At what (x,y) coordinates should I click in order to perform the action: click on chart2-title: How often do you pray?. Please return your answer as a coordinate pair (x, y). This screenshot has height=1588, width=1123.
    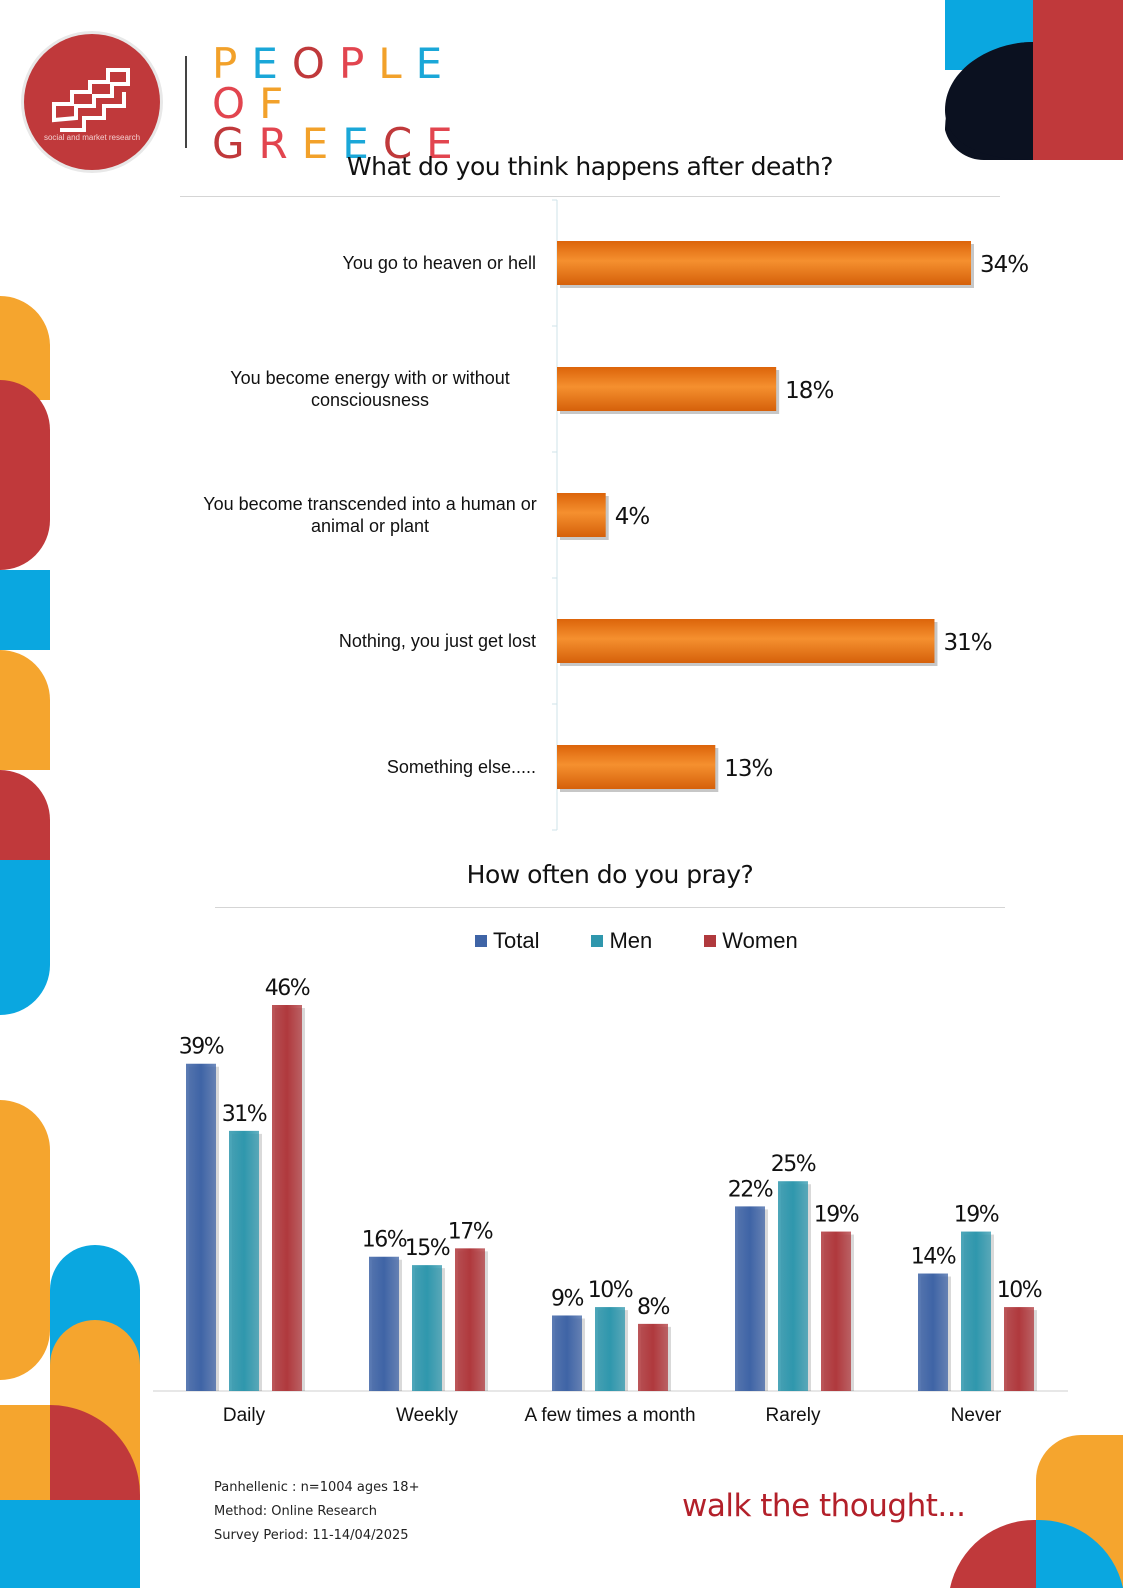
    Looking at the image, I should click on (610, 874).